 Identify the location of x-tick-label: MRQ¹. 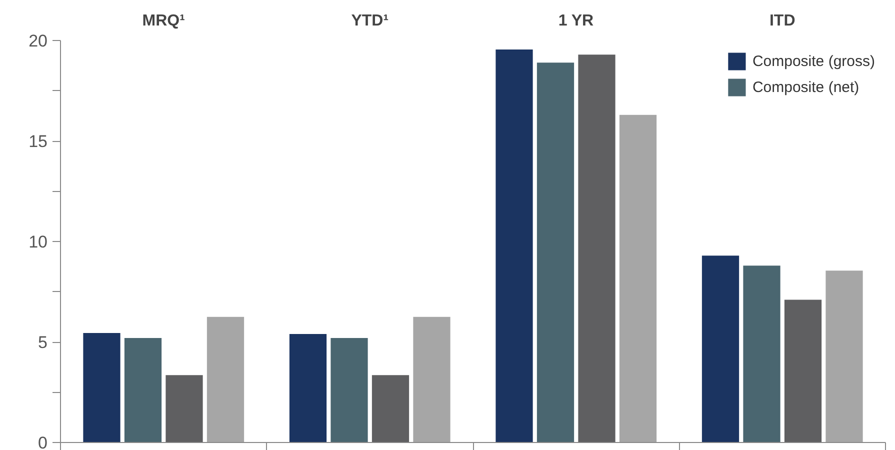
(163, 21).